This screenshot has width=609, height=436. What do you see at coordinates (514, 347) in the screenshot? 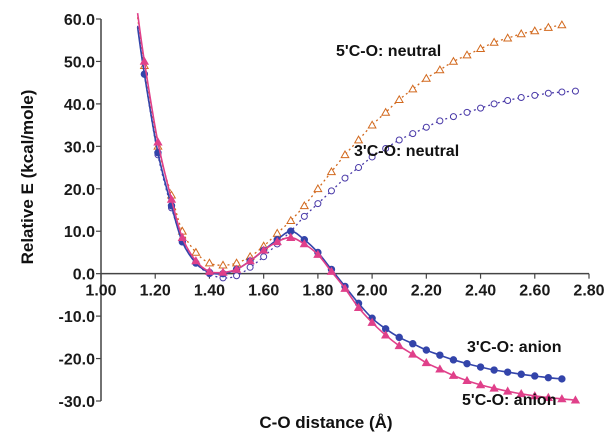
I see `series-label-3-c-o-anion: 3'C-O: anion` at bounding box center [514, 347].